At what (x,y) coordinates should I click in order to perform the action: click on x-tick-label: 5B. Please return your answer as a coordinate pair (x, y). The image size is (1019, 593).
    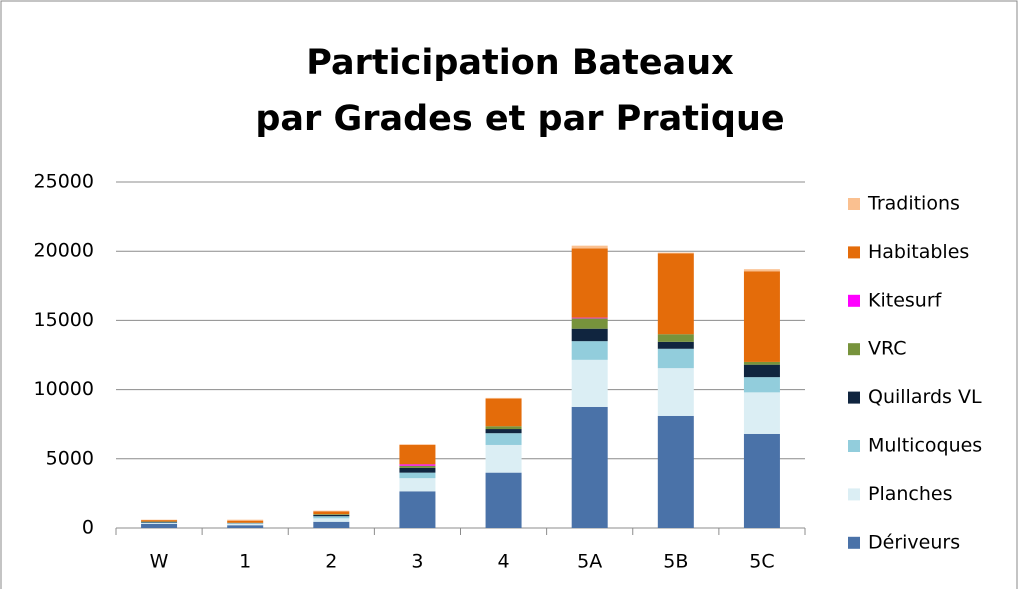
    Looking at the image, I should click on (675, 562).